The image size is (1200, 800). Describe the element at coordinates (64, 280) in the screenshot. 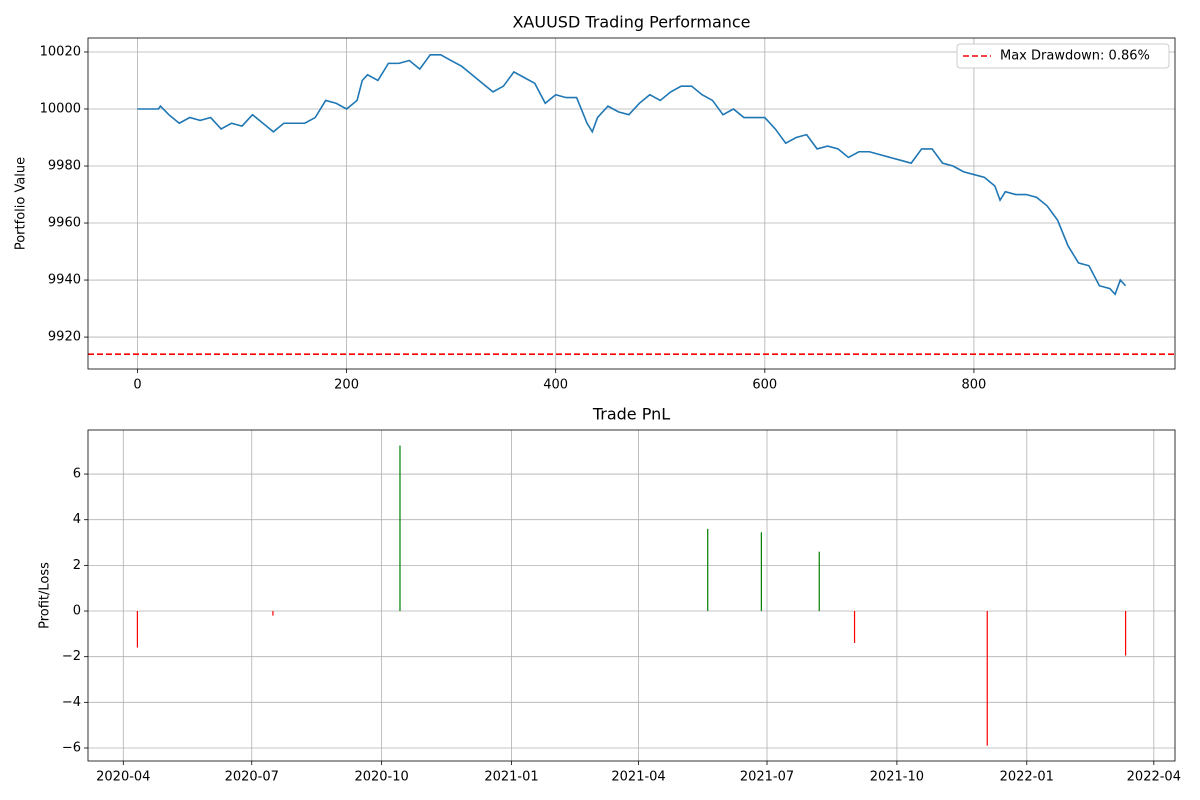

I see `y-tick-label: 9940` at that location.